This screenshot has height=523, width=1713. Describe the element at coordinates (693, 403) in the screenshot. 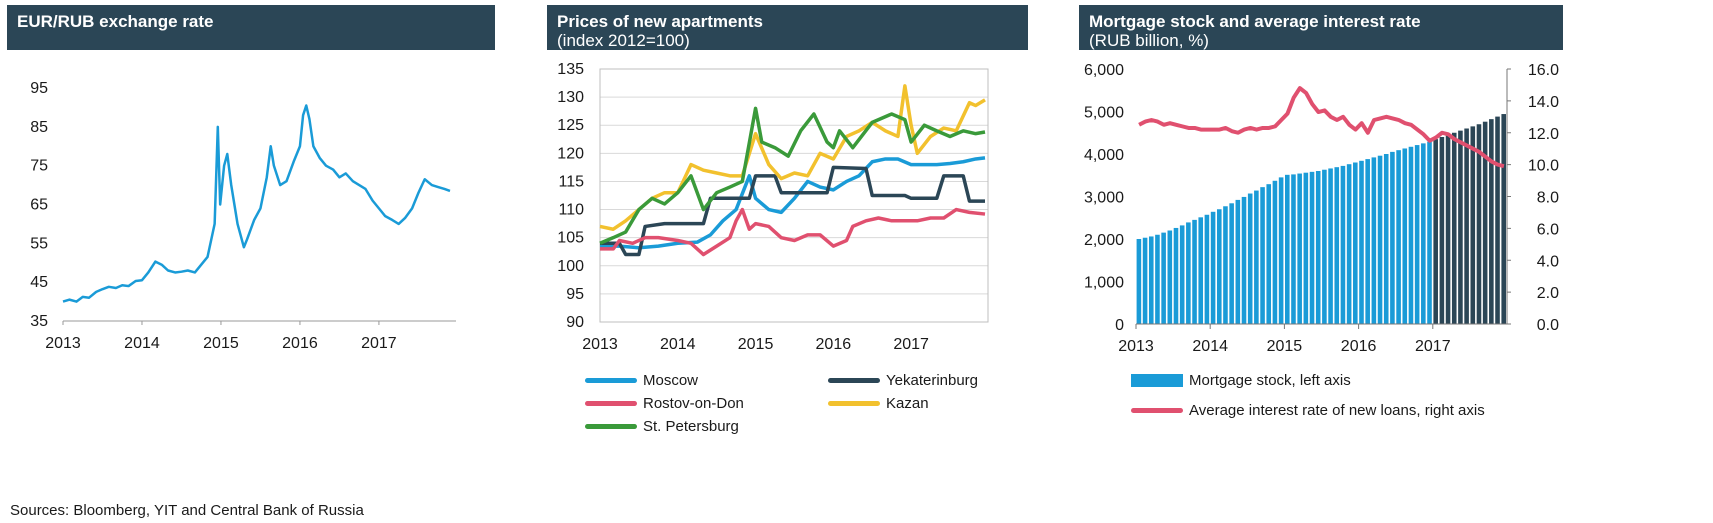

I see `legend-rostov-label: Rostov-on-Don` at that location.